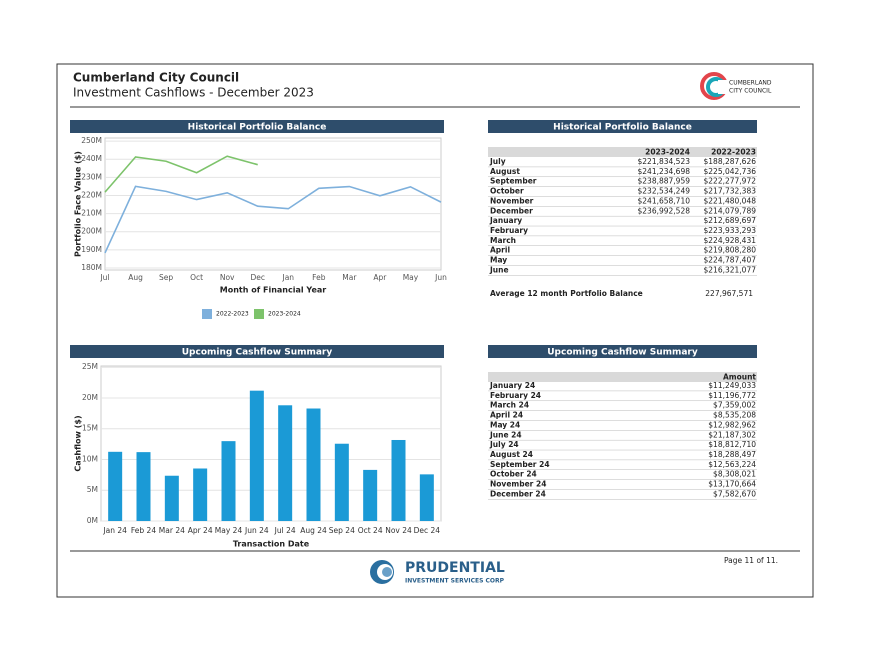 The height and width of the screenshot is (660, 870). What do you see at coordinates (200, 530) in the screenshot?
I see `x-tick-label: Apr 24` at bounding box center [200, 530].